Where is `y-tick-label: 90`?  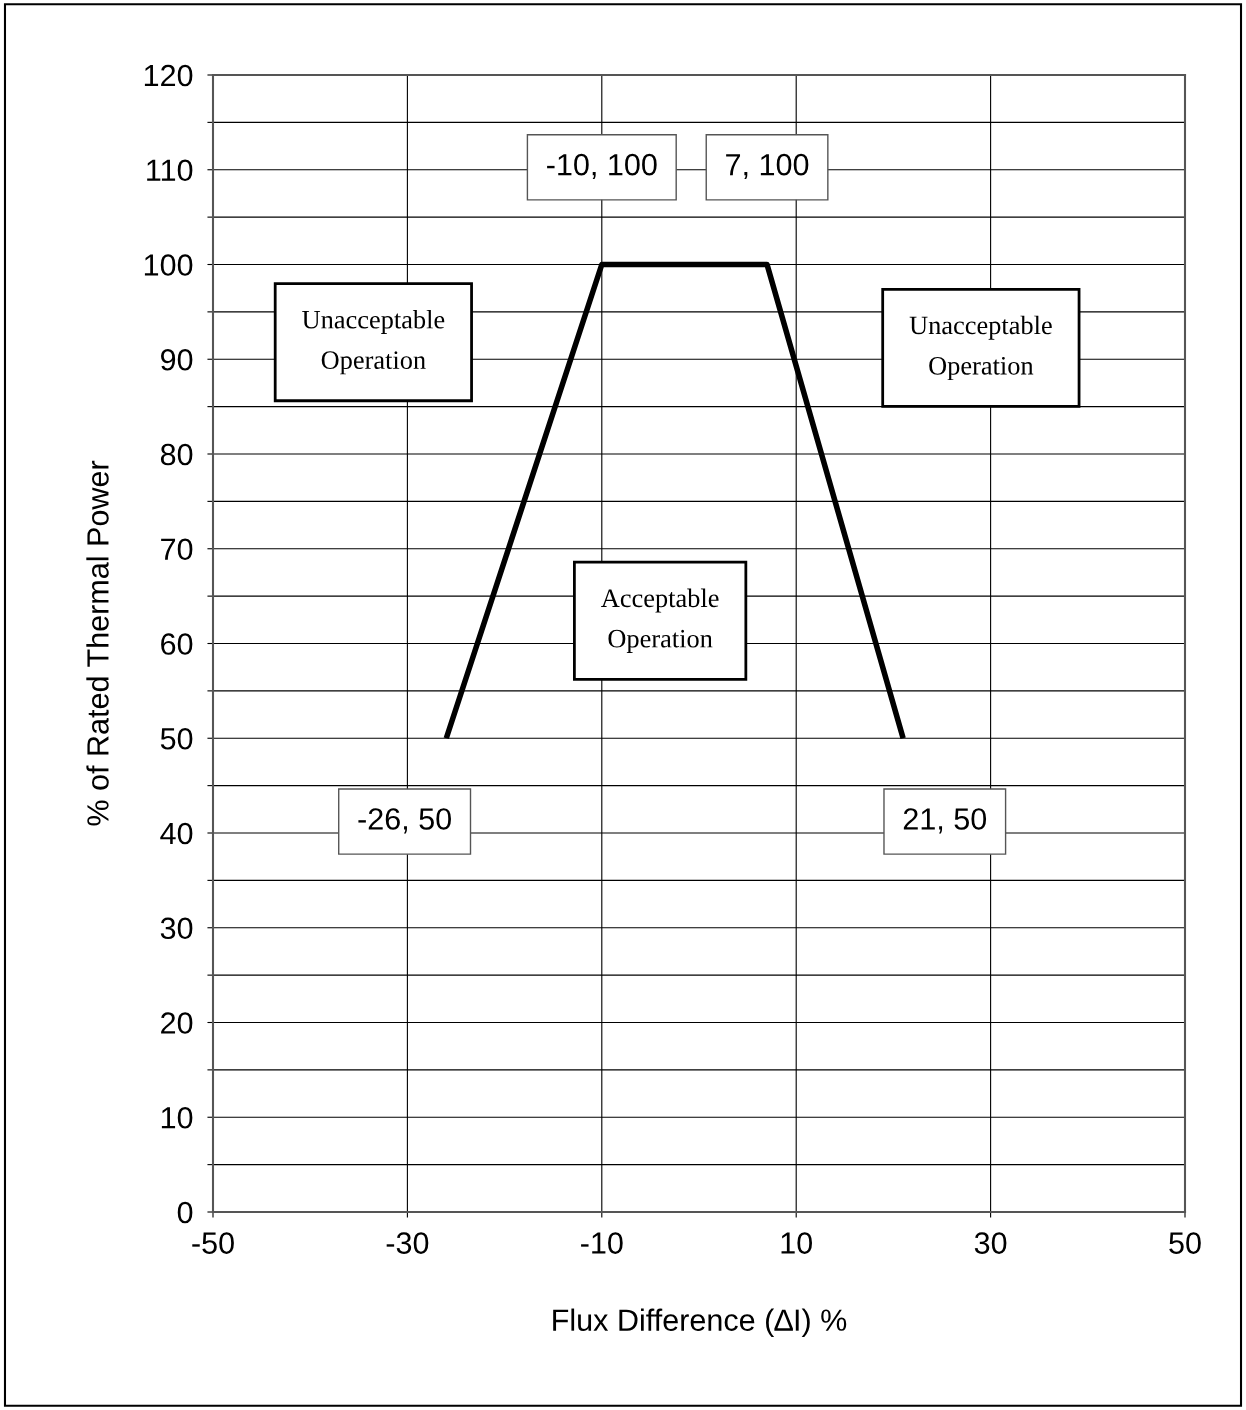 y-tick-label: 90 is located at coordinates (177, 359).